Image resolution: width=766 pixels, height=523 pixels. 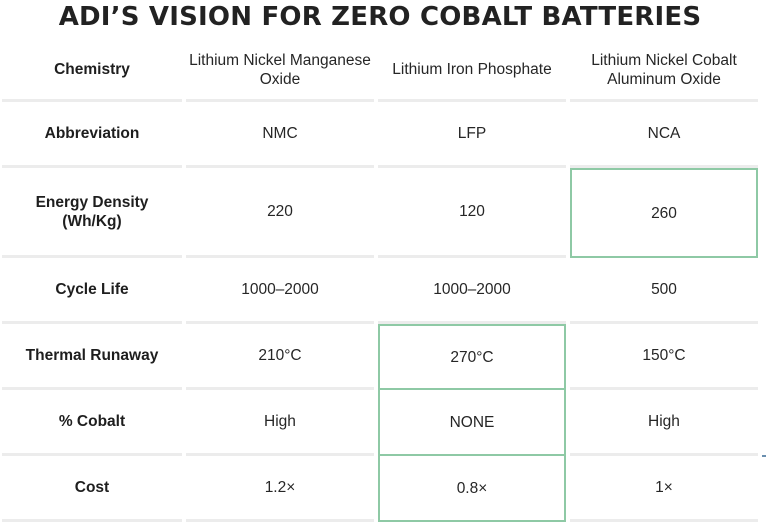 What do you see at coordinates (472, 291) in the screenshot?
I see `cell-lfp-cycle-life: 1000–2000` at bounding box center [472, 291].